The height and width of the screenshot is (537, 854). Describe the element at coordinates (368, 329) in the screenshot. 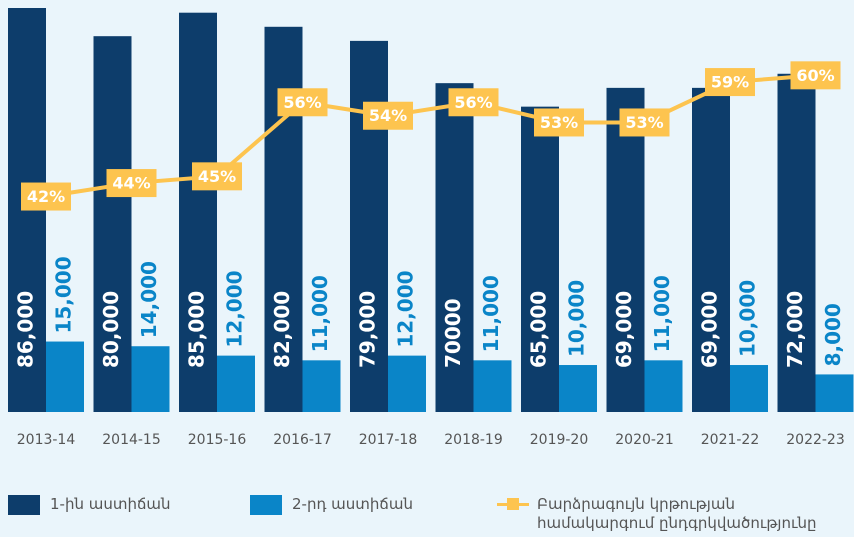

I see `bar-value-label: 79,000` at that location.